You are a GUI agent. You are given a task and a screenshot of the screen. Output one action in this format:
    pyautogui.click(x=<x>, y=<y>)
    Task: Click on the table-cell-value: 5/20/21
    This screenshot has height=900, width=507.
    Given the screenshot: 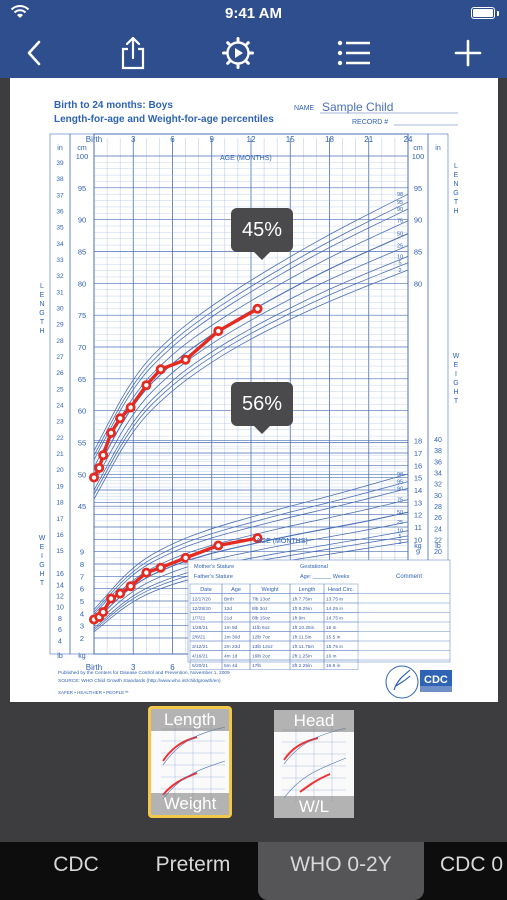 What is the action you would take?
    pyautogui.click(x=200, y=666)
    